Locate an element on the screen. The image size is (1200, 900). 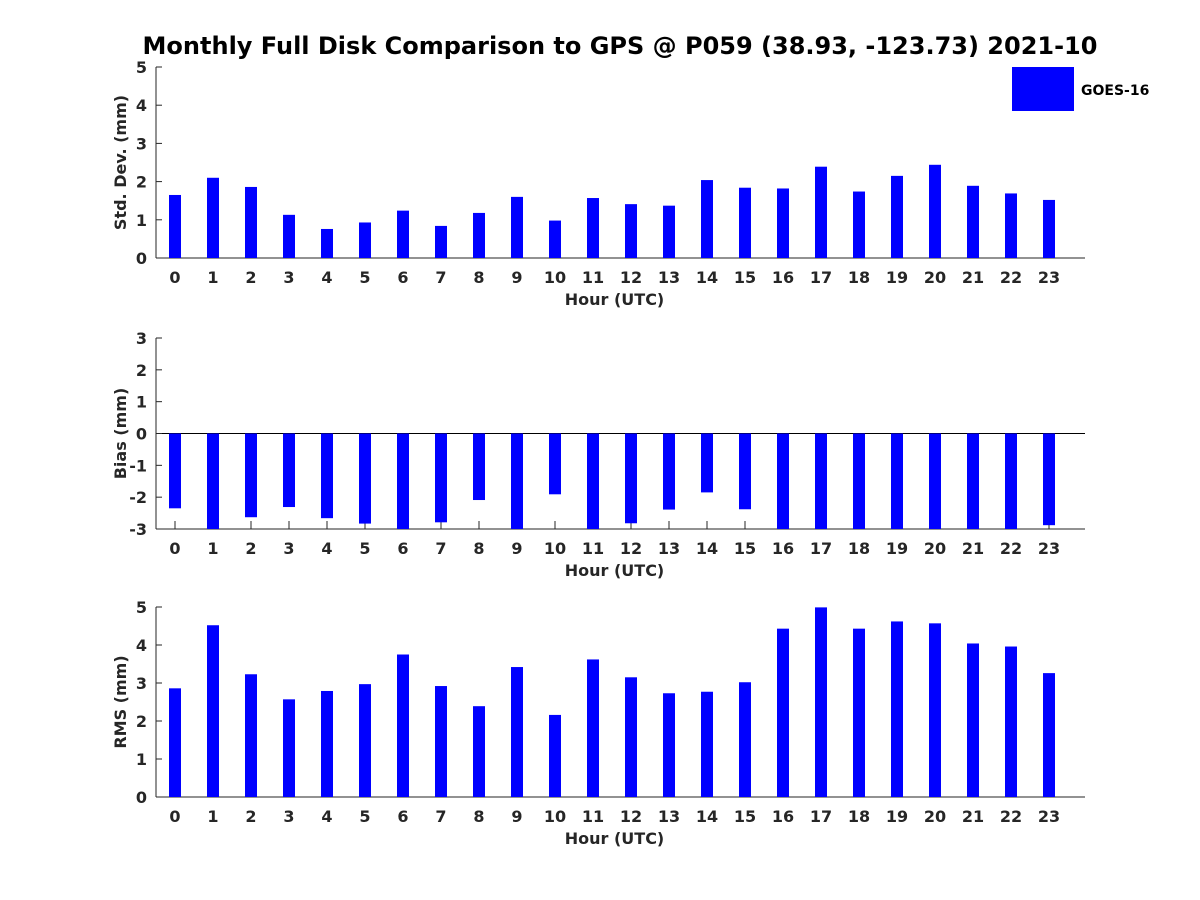
rms-x-tick-label: 20 is located at coordinates (935, 816).